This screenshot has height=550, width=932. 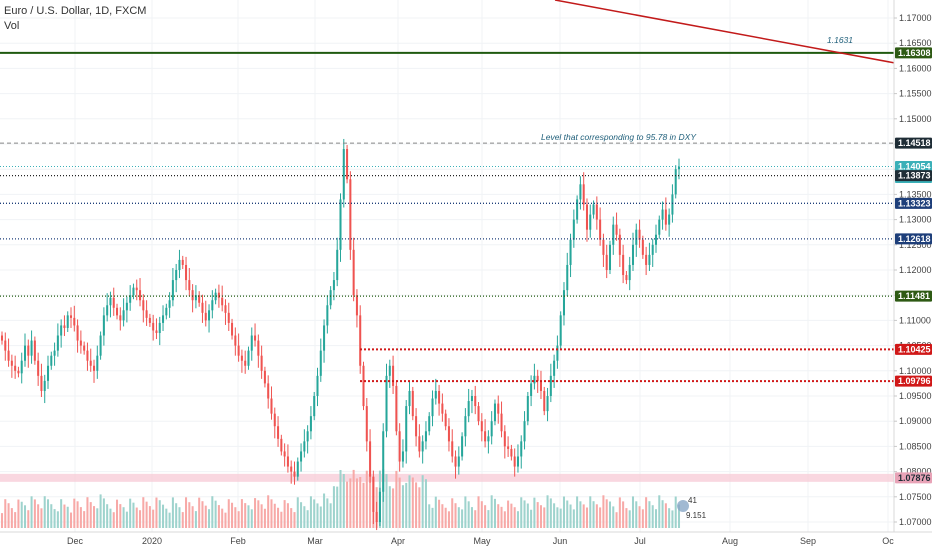 I want to click on price-tag-label: 1.12618, so click(x=914, y=239).